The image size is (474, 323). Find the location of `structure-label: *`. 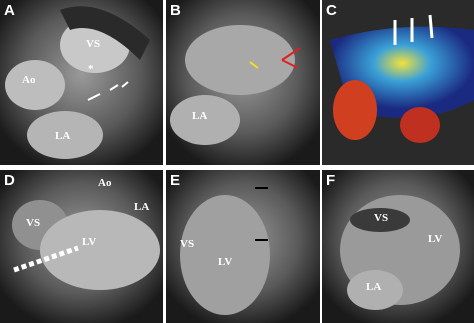

structure-label: * is located at coordinates (91, 69).